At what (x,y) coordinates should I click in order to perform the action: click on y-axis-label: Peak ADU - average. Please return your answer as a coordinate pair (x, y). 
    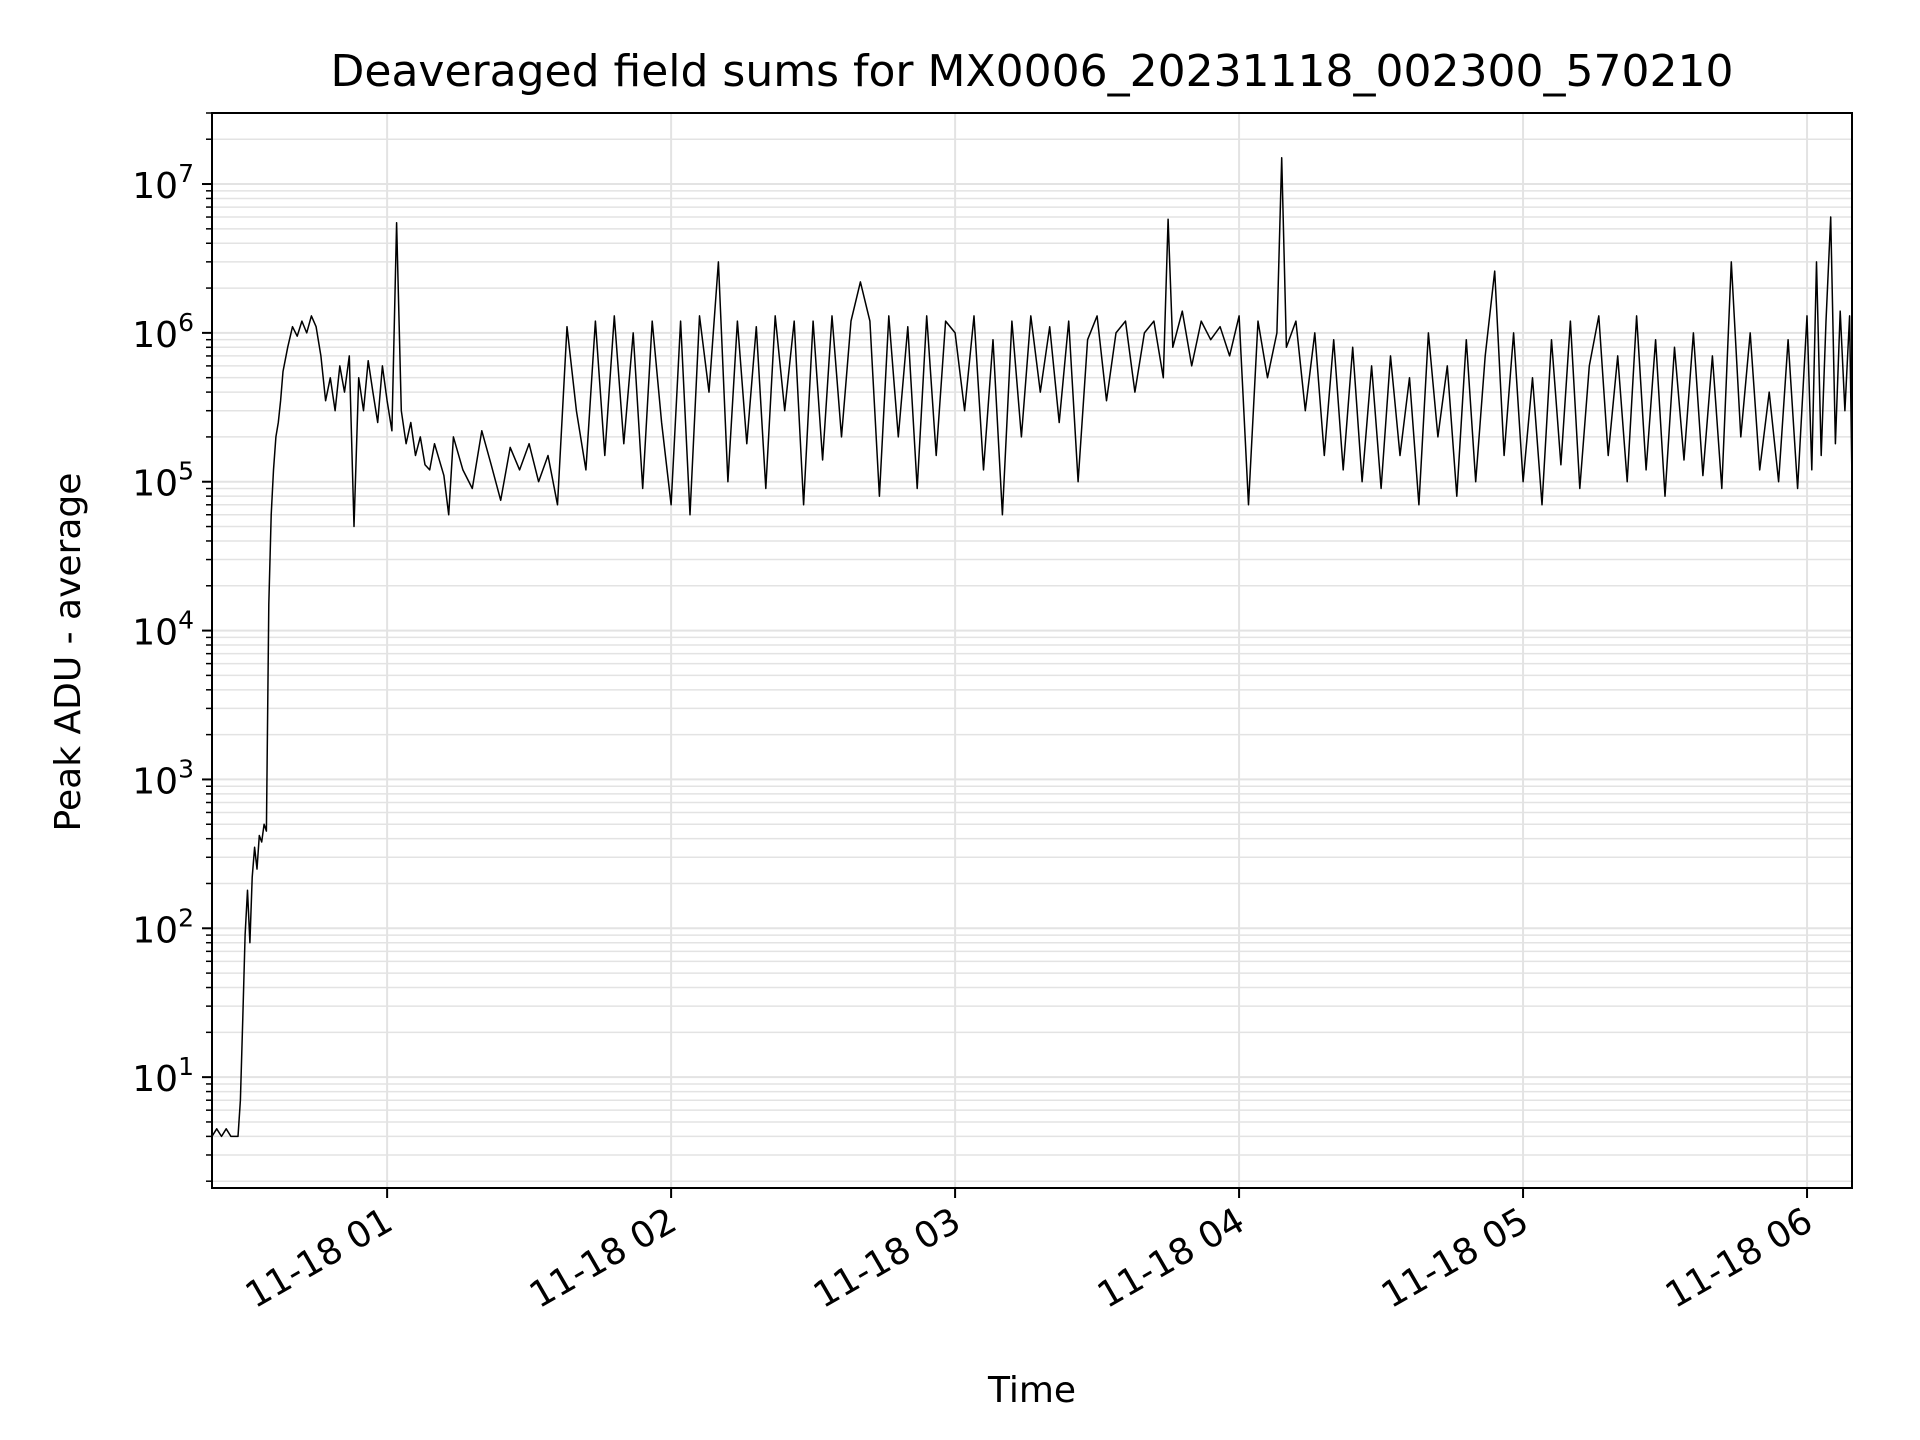
    Looking at the image, I should click on (68, 652).